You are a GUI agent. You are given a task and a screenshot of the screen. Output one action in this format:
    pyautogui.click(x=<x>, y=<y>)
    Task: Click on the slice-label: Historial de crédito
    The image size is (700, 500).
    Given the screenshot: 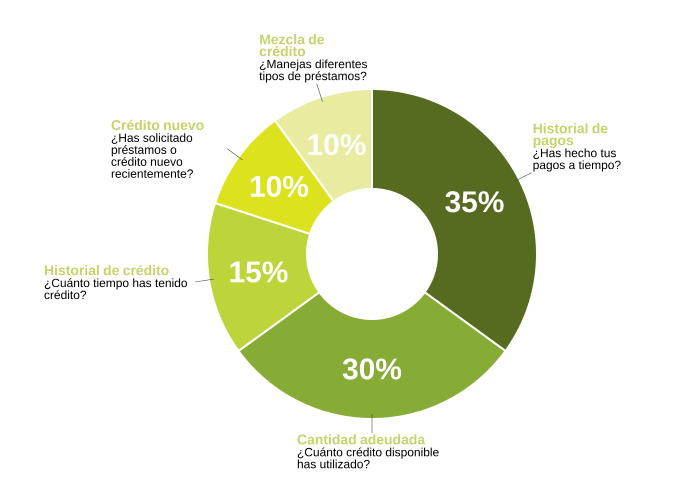 What is the action you would take?
    pyautogui.click(x=106, y=270)
    